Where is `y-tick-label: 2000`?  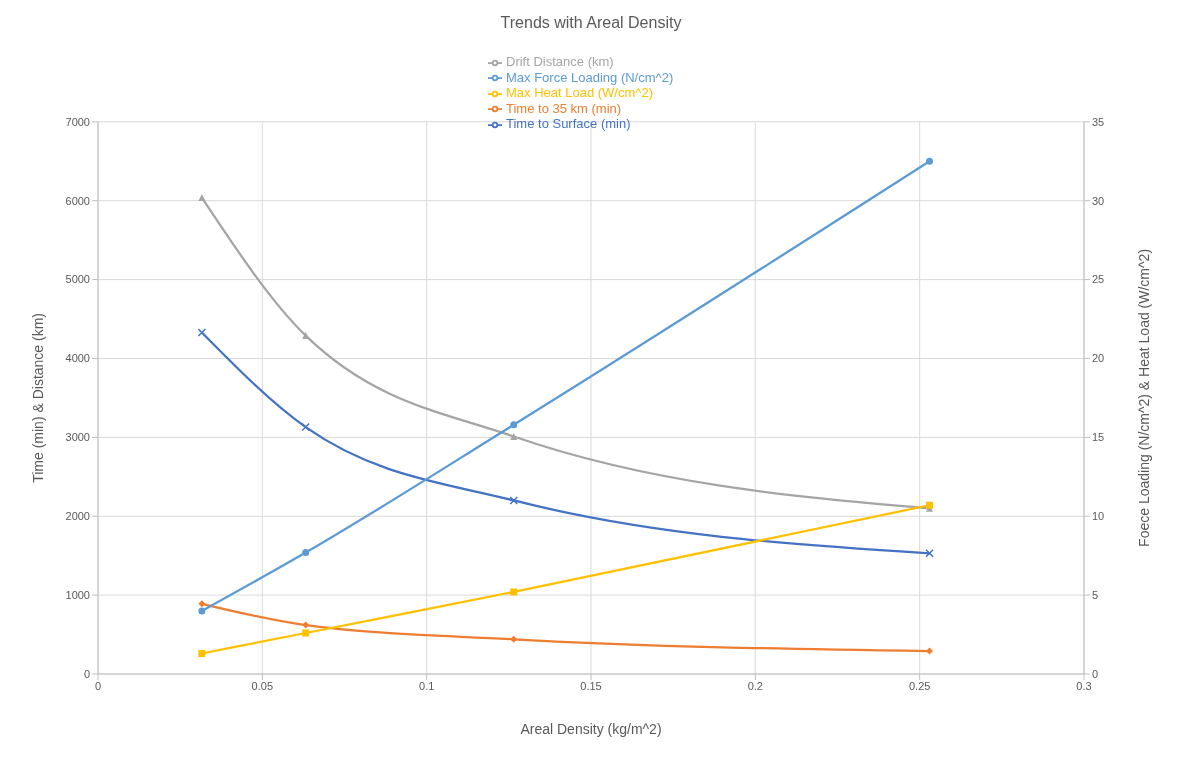
y-tick-label: 2000 is located at coordinates (77, 516).